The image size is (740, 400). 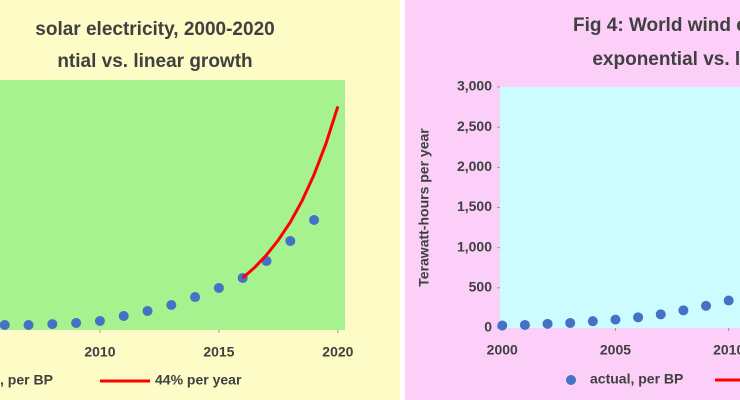 I want to click on x-tick-label: 2015, so click(x=218, y=352).